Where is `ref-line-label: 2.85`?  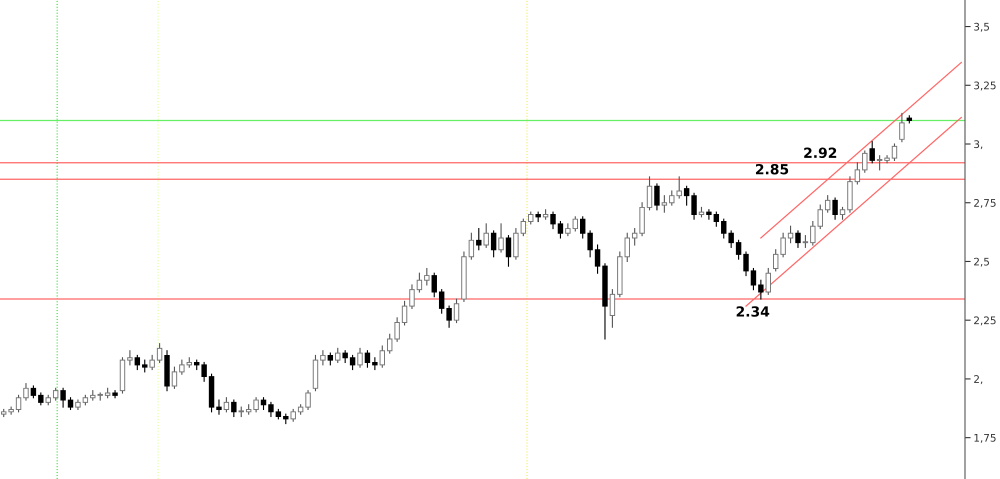
ref-line-label: 2.85 is located at coordinates (772, 169).